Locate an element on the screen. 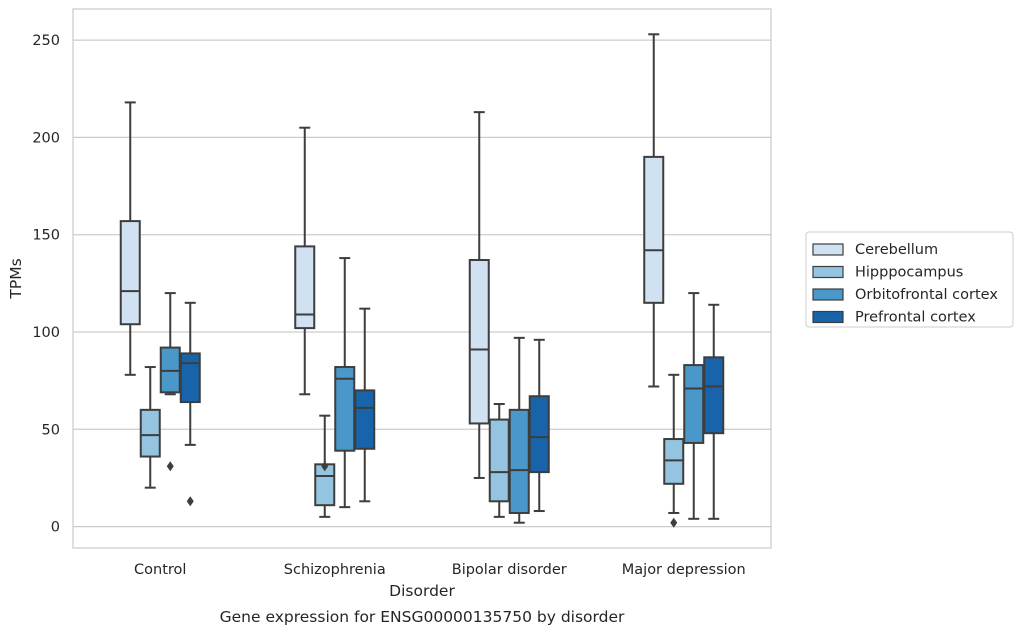 The height and width of the screenshot is (634, 1023). legend-label: Cerebellum is located at coordinates (896, 250).